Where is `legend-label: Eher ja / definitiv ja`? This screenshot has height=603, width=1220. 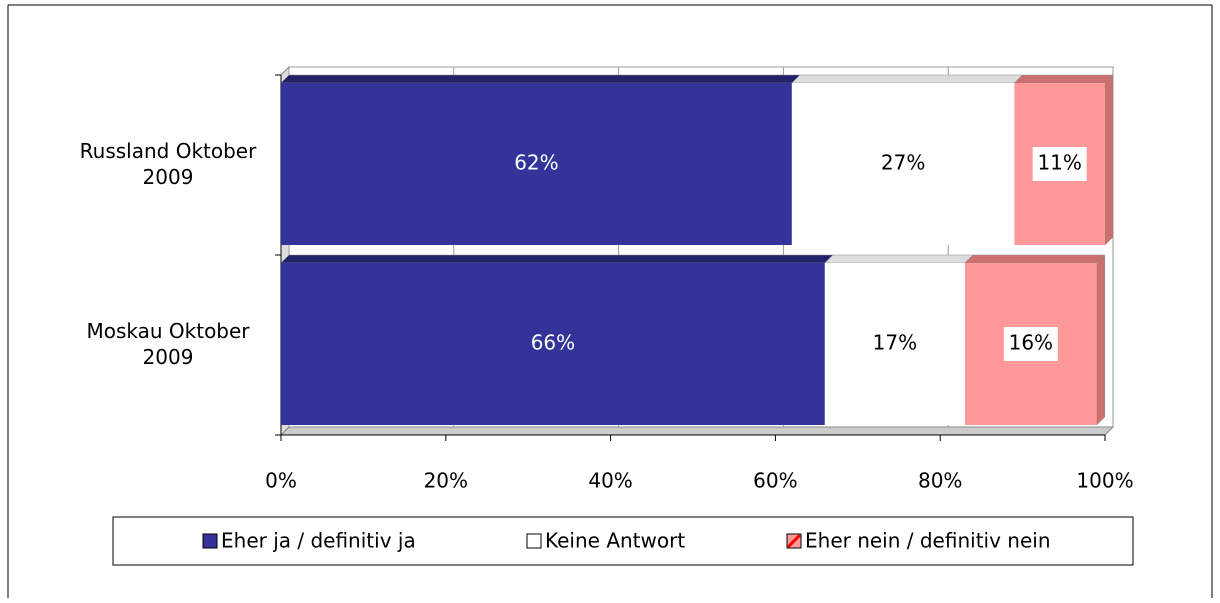 legend-label: Eher ja / definitiv ja is located at coordinates (318, 541).